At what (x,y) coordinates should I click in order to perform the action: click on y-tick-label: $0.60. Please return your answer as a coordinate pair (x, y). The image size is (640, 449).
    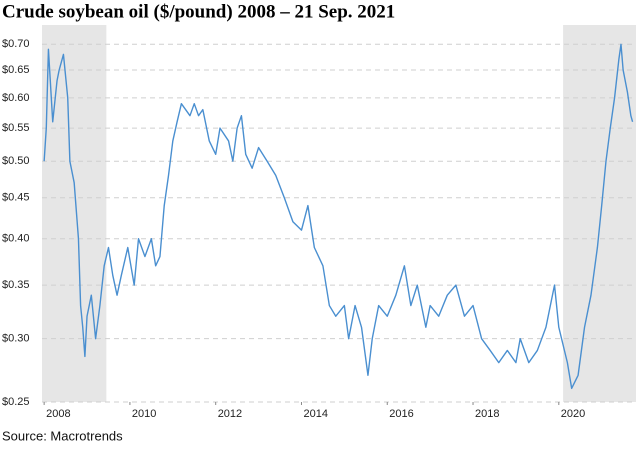
    Looking at the image, I should click on (16, 98).